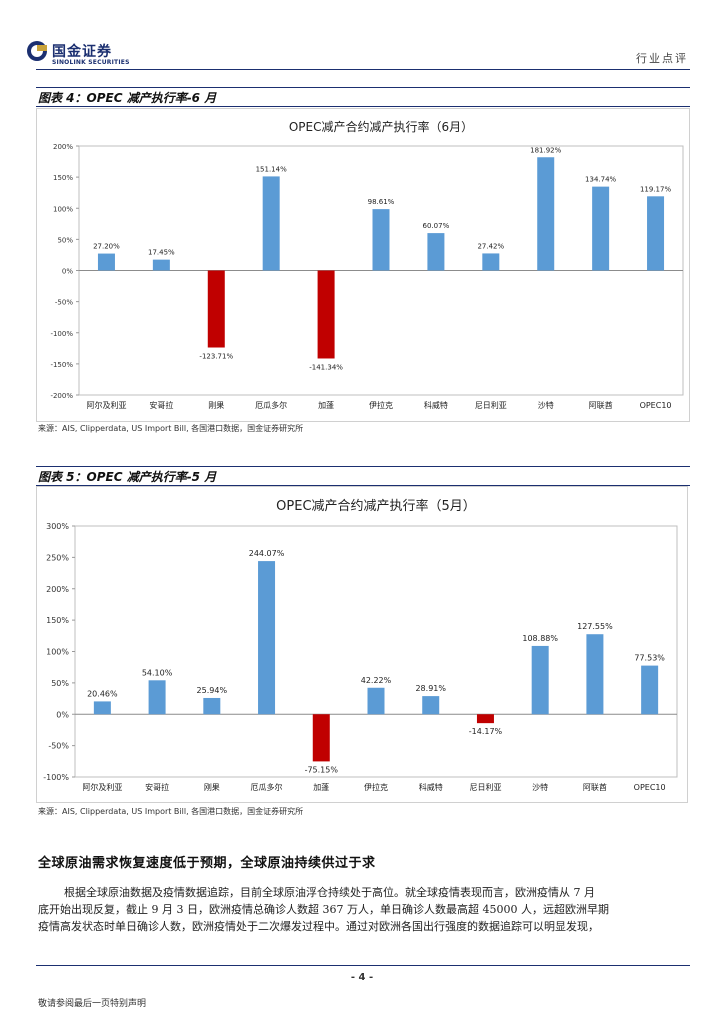  What do you see at coordinates (600, 180) in the screenshot?
I see `data-label: 134.74%` at bounding box center [600, 180].